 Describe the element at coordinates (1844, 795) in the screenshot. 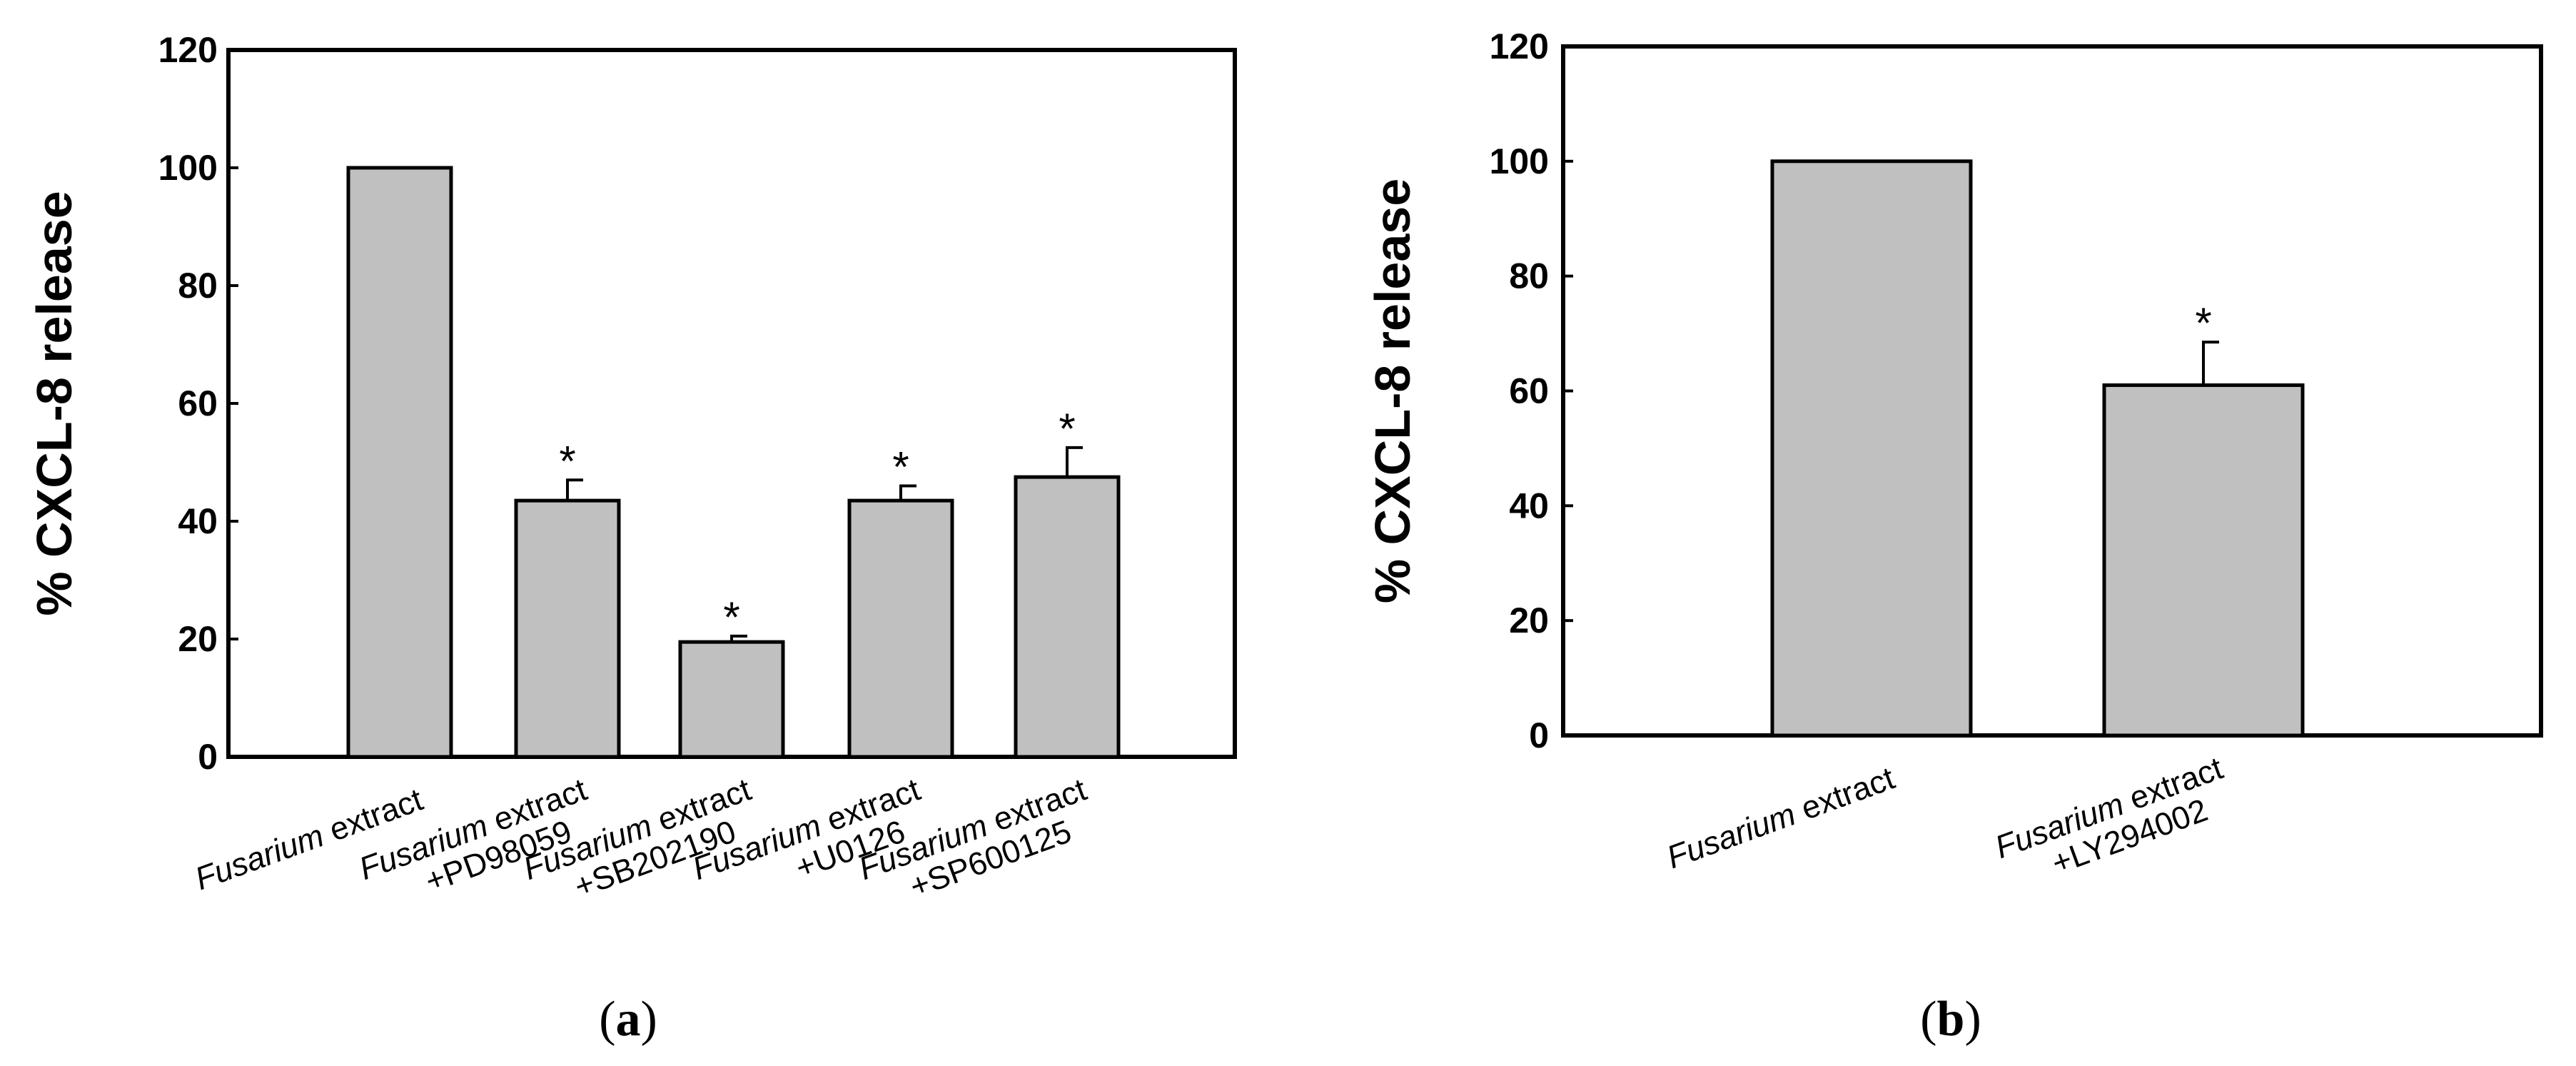

I see `category-label-rest: extract` at that location.